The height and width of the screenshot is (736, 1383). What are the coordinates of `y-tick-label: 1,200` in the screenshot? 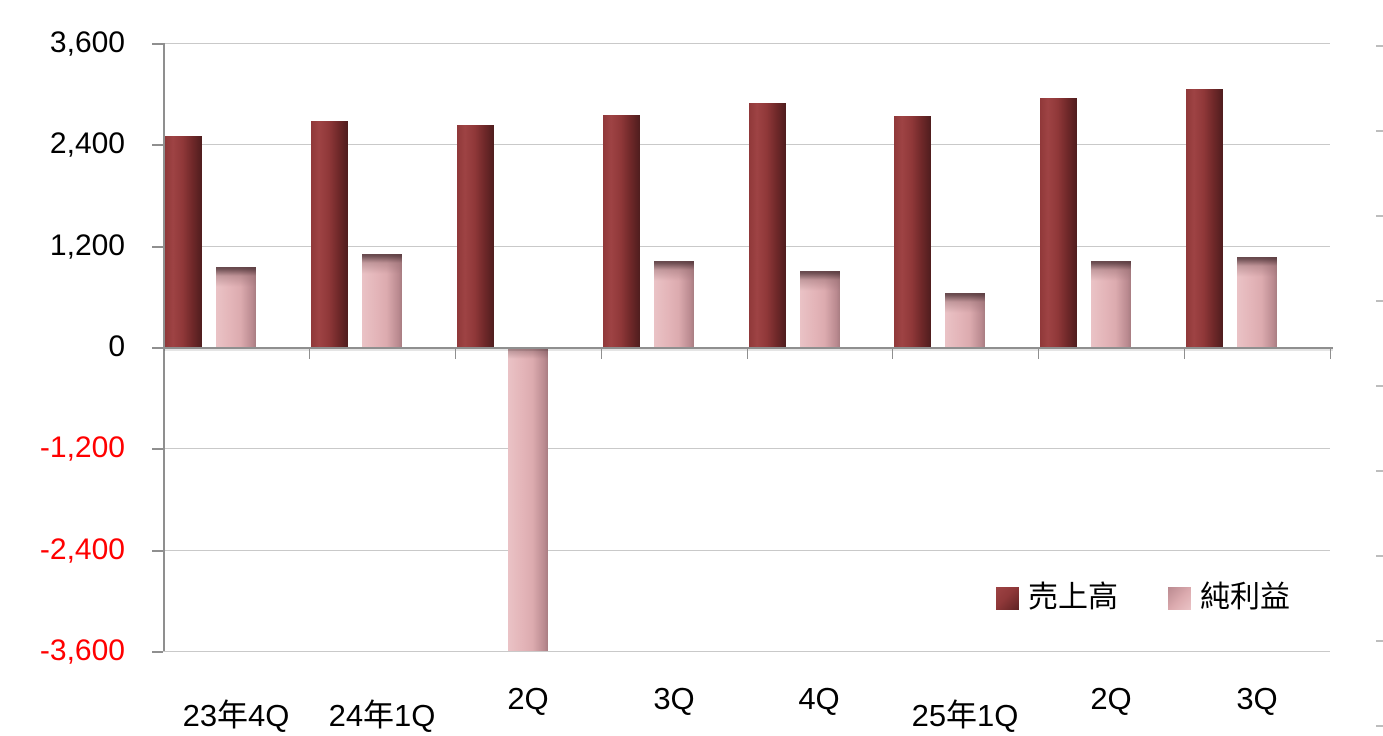 It's located at (87, 245).